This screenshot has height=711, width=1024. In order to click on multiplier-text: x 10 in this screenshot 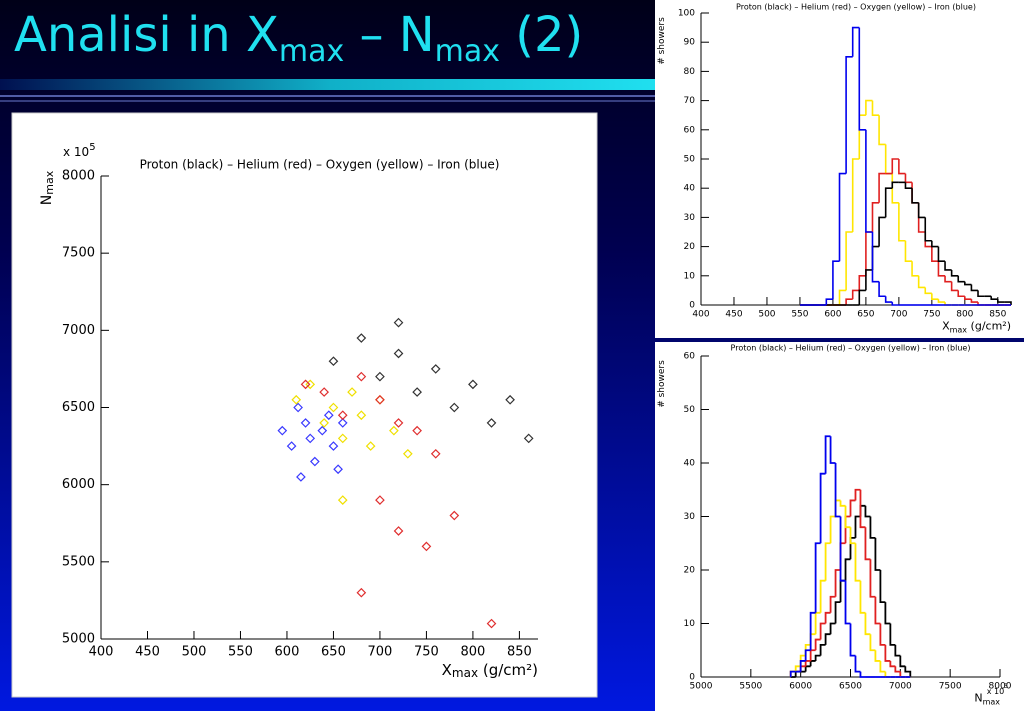, I will do `click(995, 691)`.